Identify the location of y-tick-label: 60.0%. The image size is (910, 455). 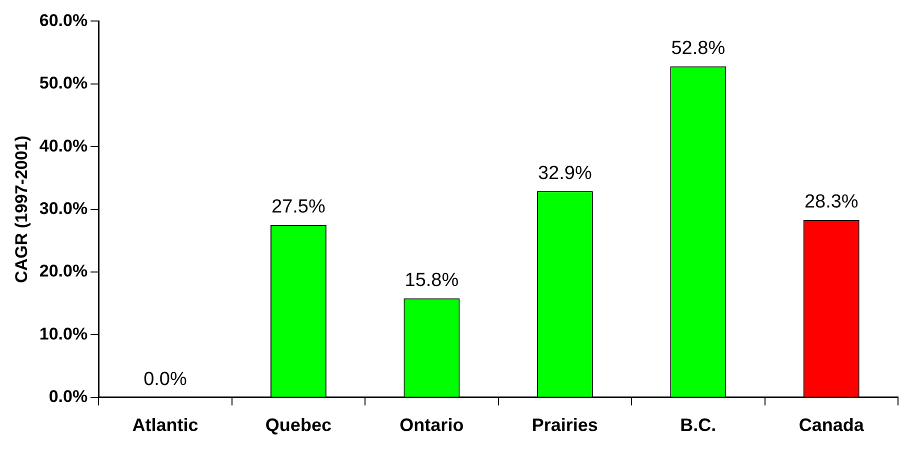
(63, 20).